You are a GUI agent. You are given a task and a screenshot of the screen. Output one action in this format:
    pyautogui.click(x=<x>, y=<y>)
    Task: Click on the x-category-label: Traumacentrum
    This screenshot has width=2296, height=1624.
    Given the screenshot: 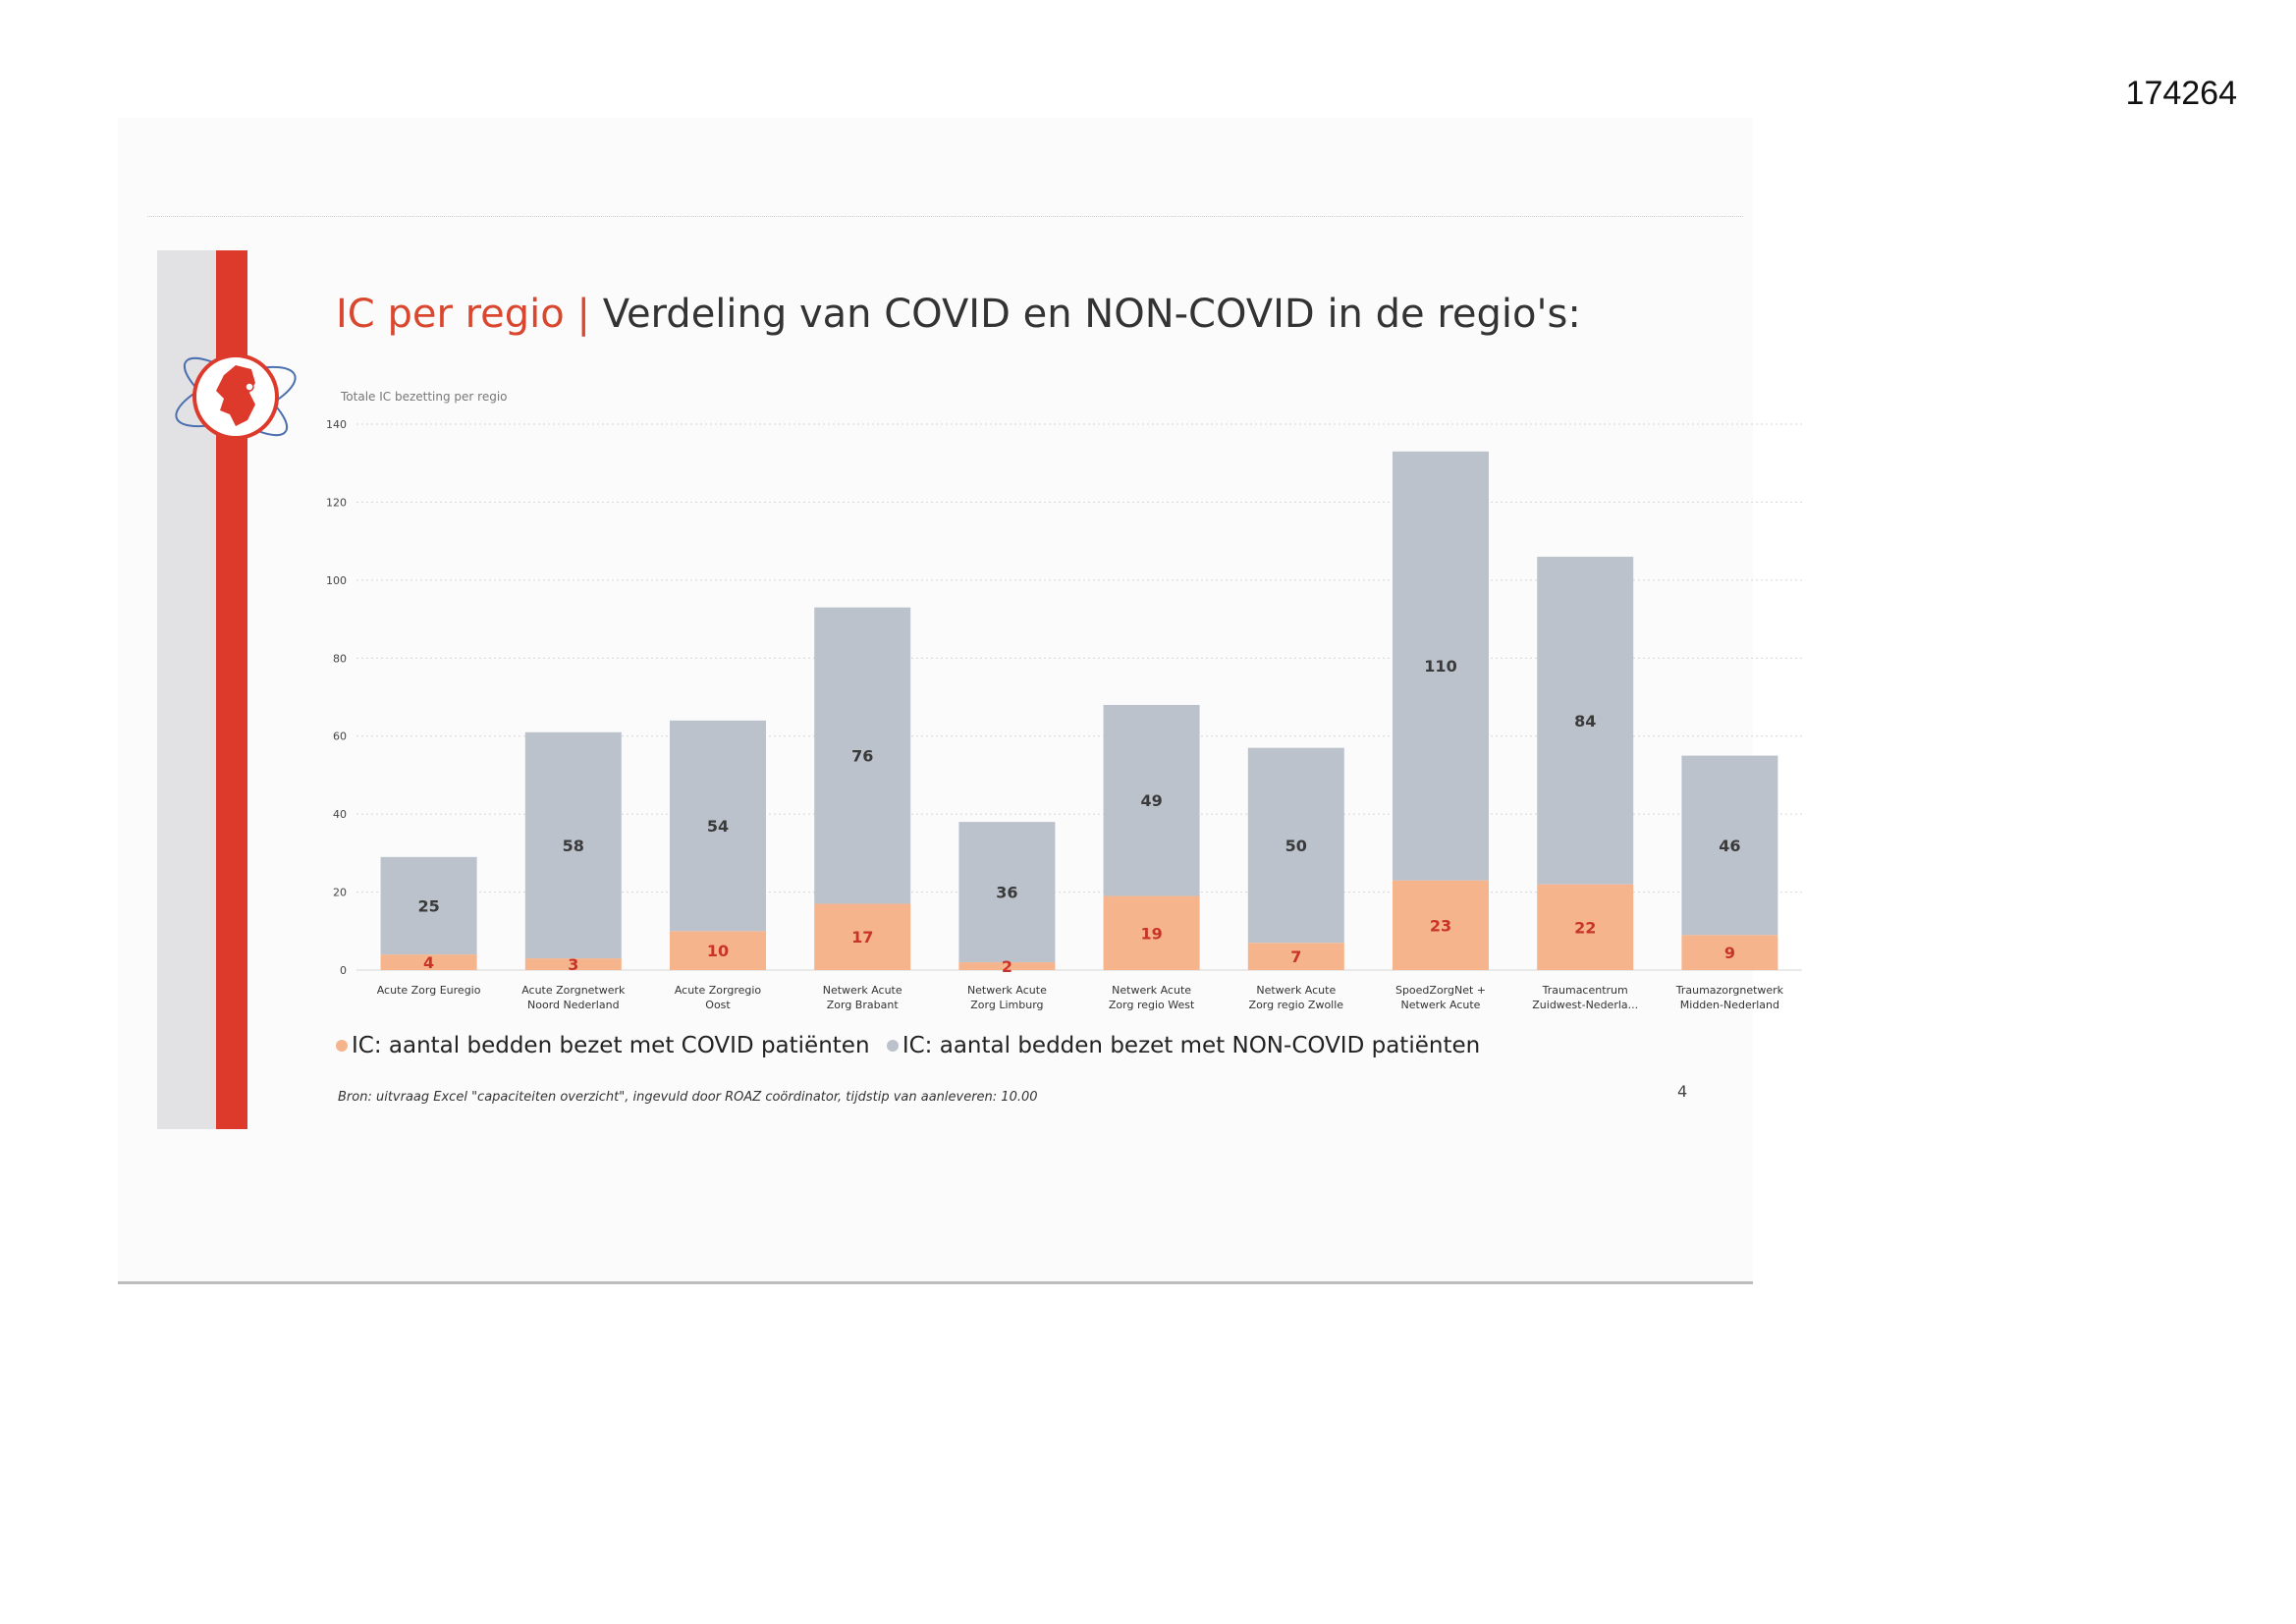 What is the action you would take?
    pyautogui.click(x=1585, y=990)
    